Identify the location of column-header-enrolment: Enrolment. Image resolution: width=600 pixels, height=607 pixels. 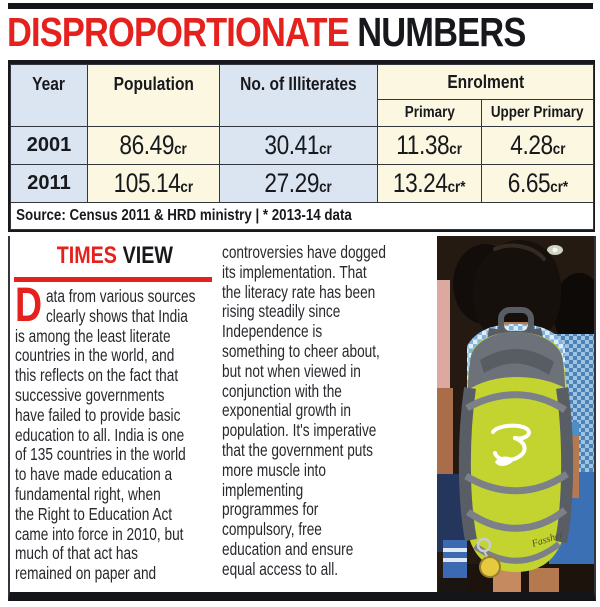
(485, 82).